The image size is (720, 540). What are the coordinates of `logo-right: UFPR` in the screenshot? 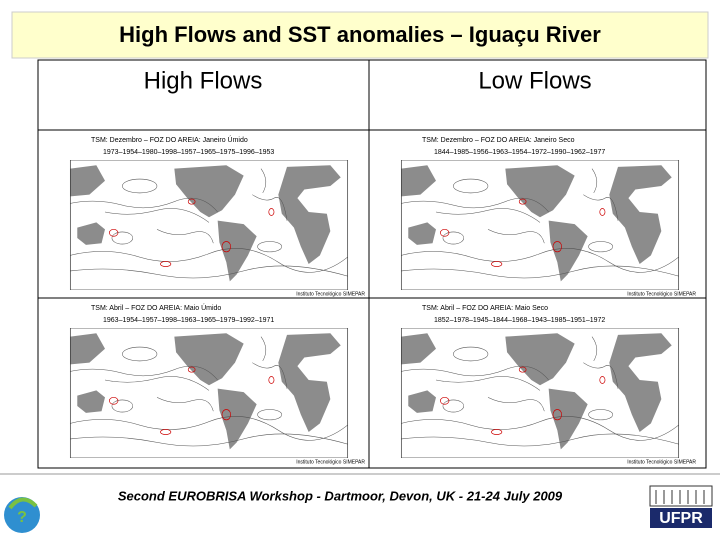 It's located at (681, 506).